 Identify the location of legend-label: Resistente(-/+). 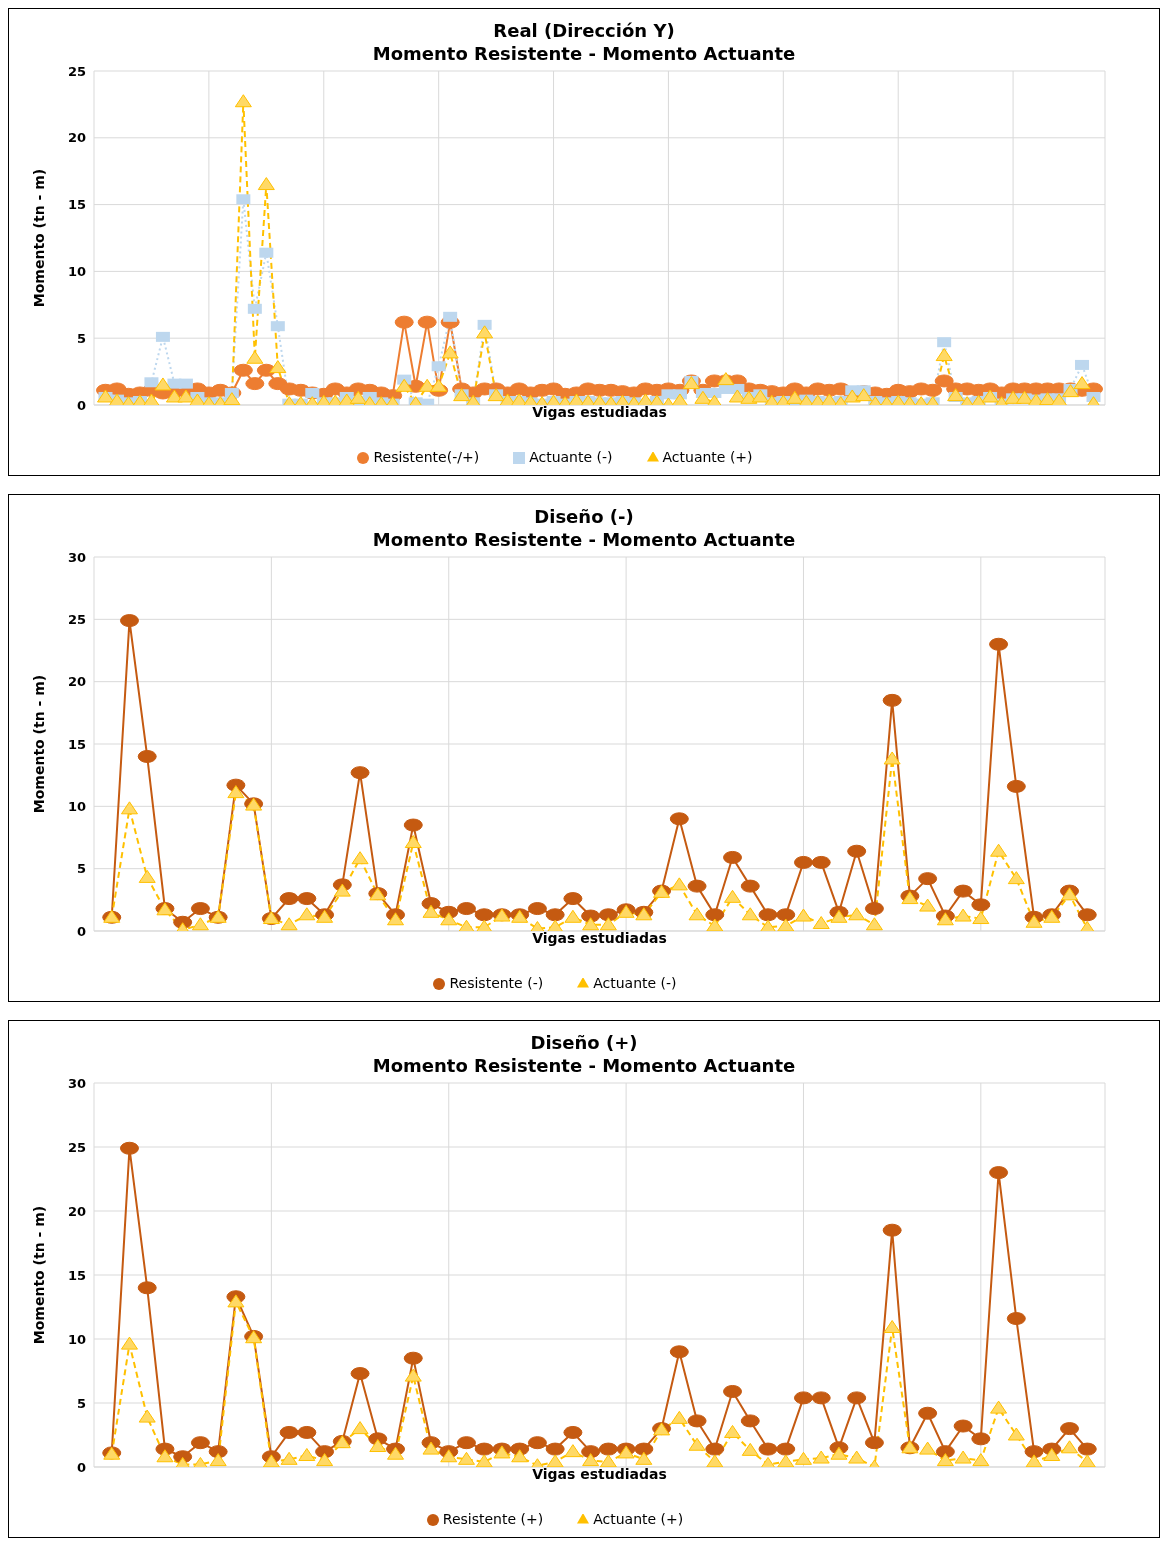
(426, 457).